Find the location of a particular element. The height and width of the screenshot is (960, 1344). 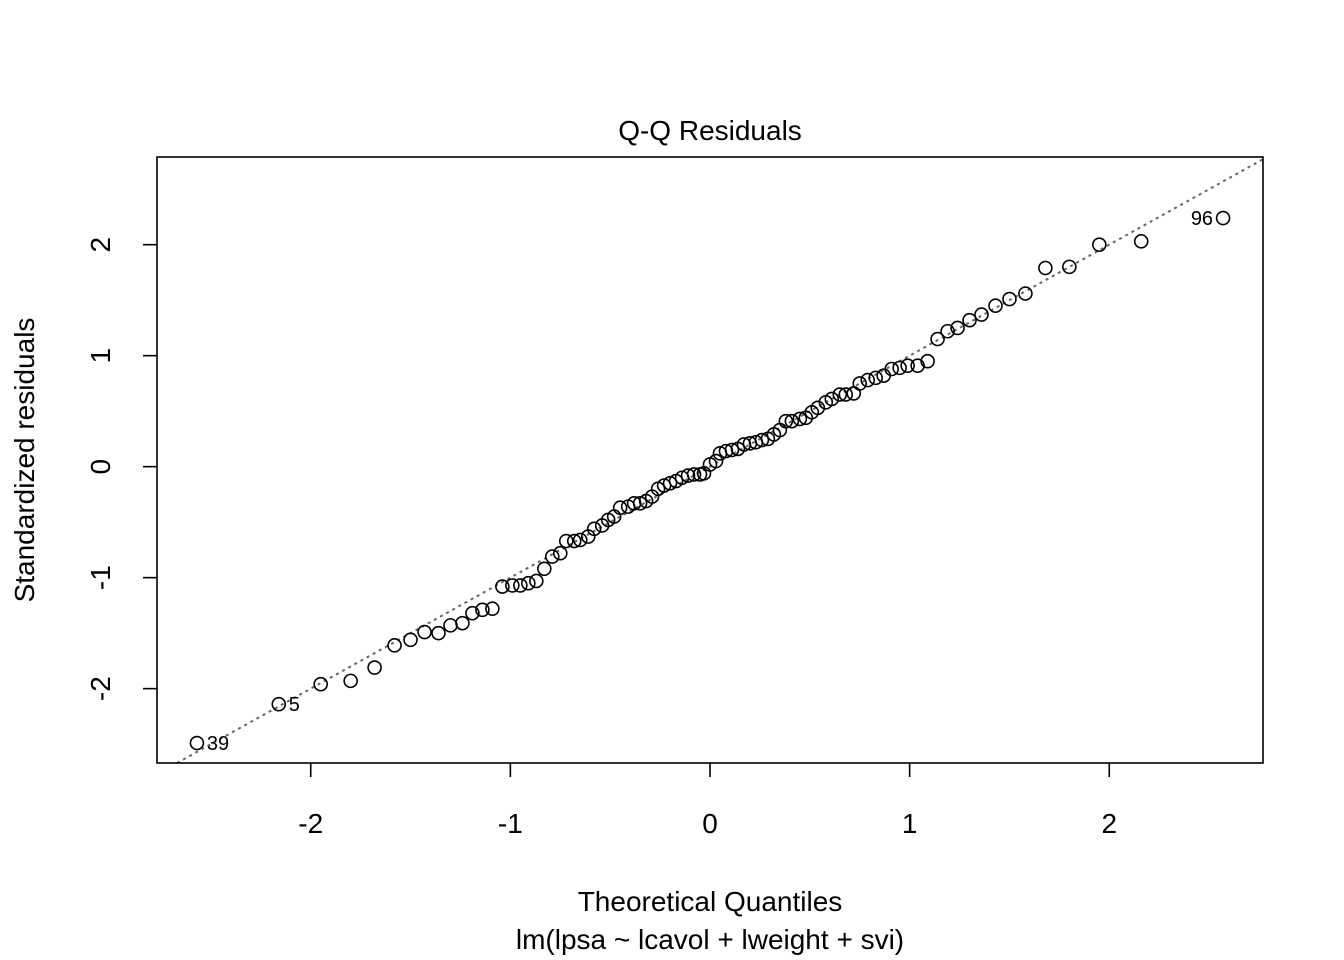

y-axis-label: Standardized residuals is located at coordinates (24, 460).